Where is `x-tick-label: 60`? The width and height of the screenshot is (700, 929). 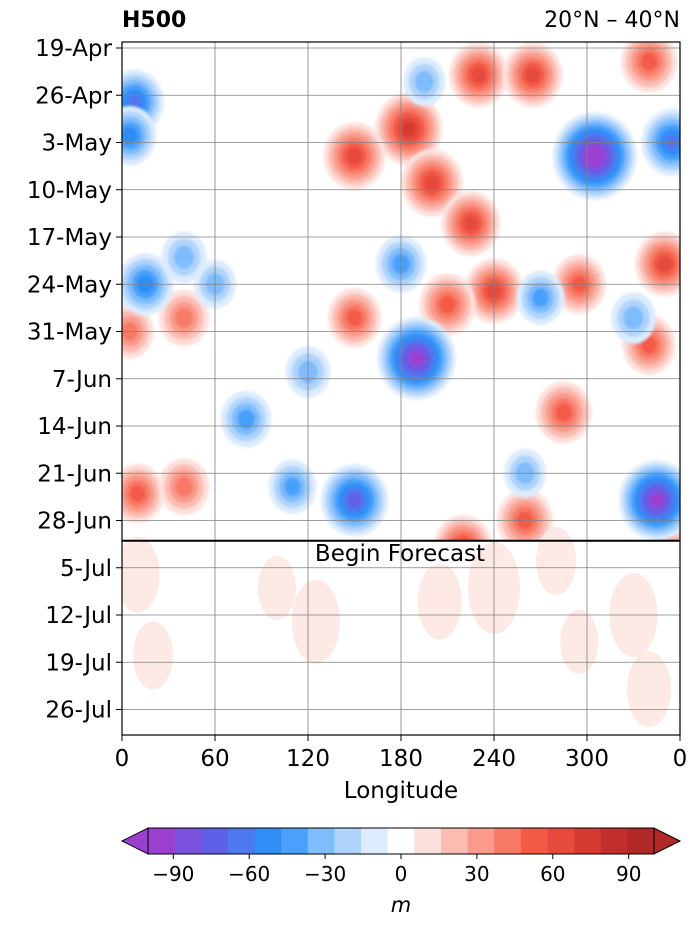
x-tick-label: 60 is located at coordinates (214, 759).